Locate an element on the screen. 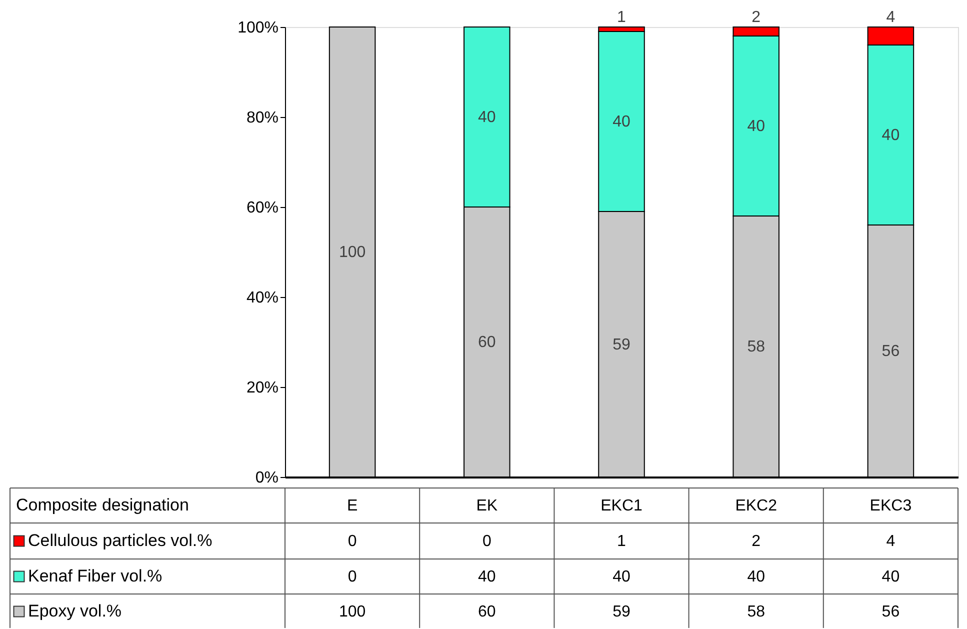 This screenshot has height=629, width=967. data-label: 1 is located at coordinates (621, 541).